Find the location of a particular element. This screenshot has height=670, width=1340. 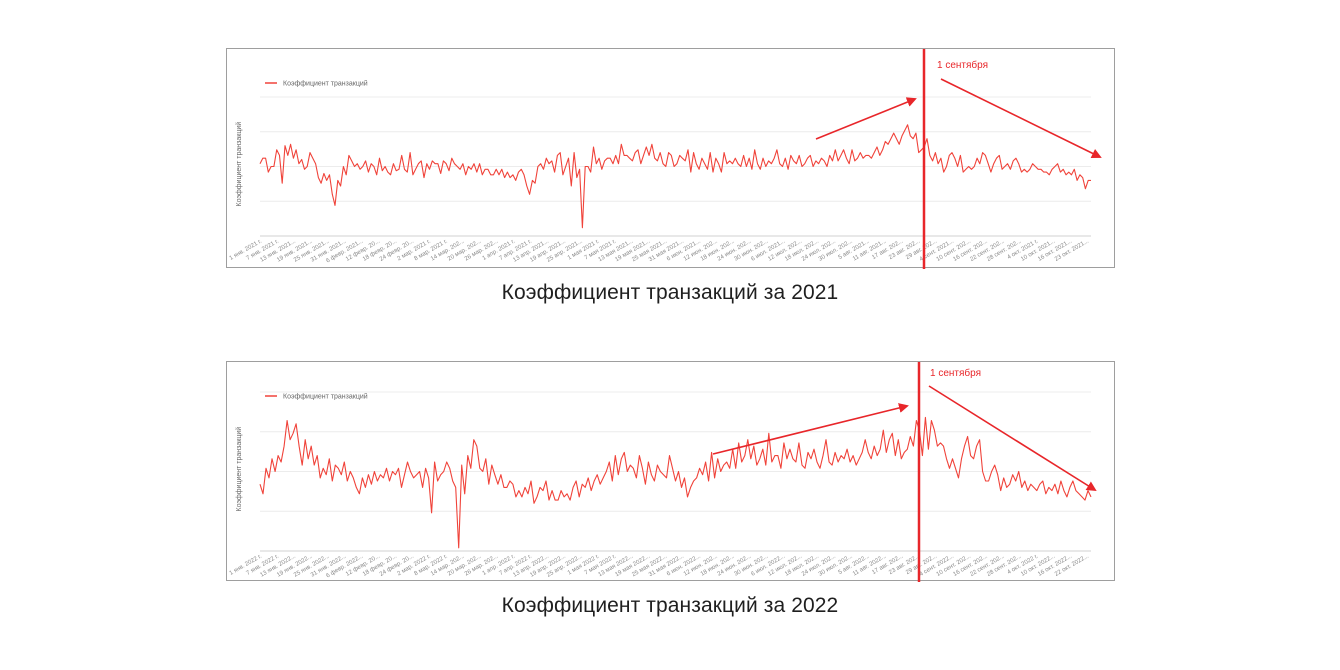

caption-2022: Коэффициент транзакций за 2022 is located at coordinates (670, 605).